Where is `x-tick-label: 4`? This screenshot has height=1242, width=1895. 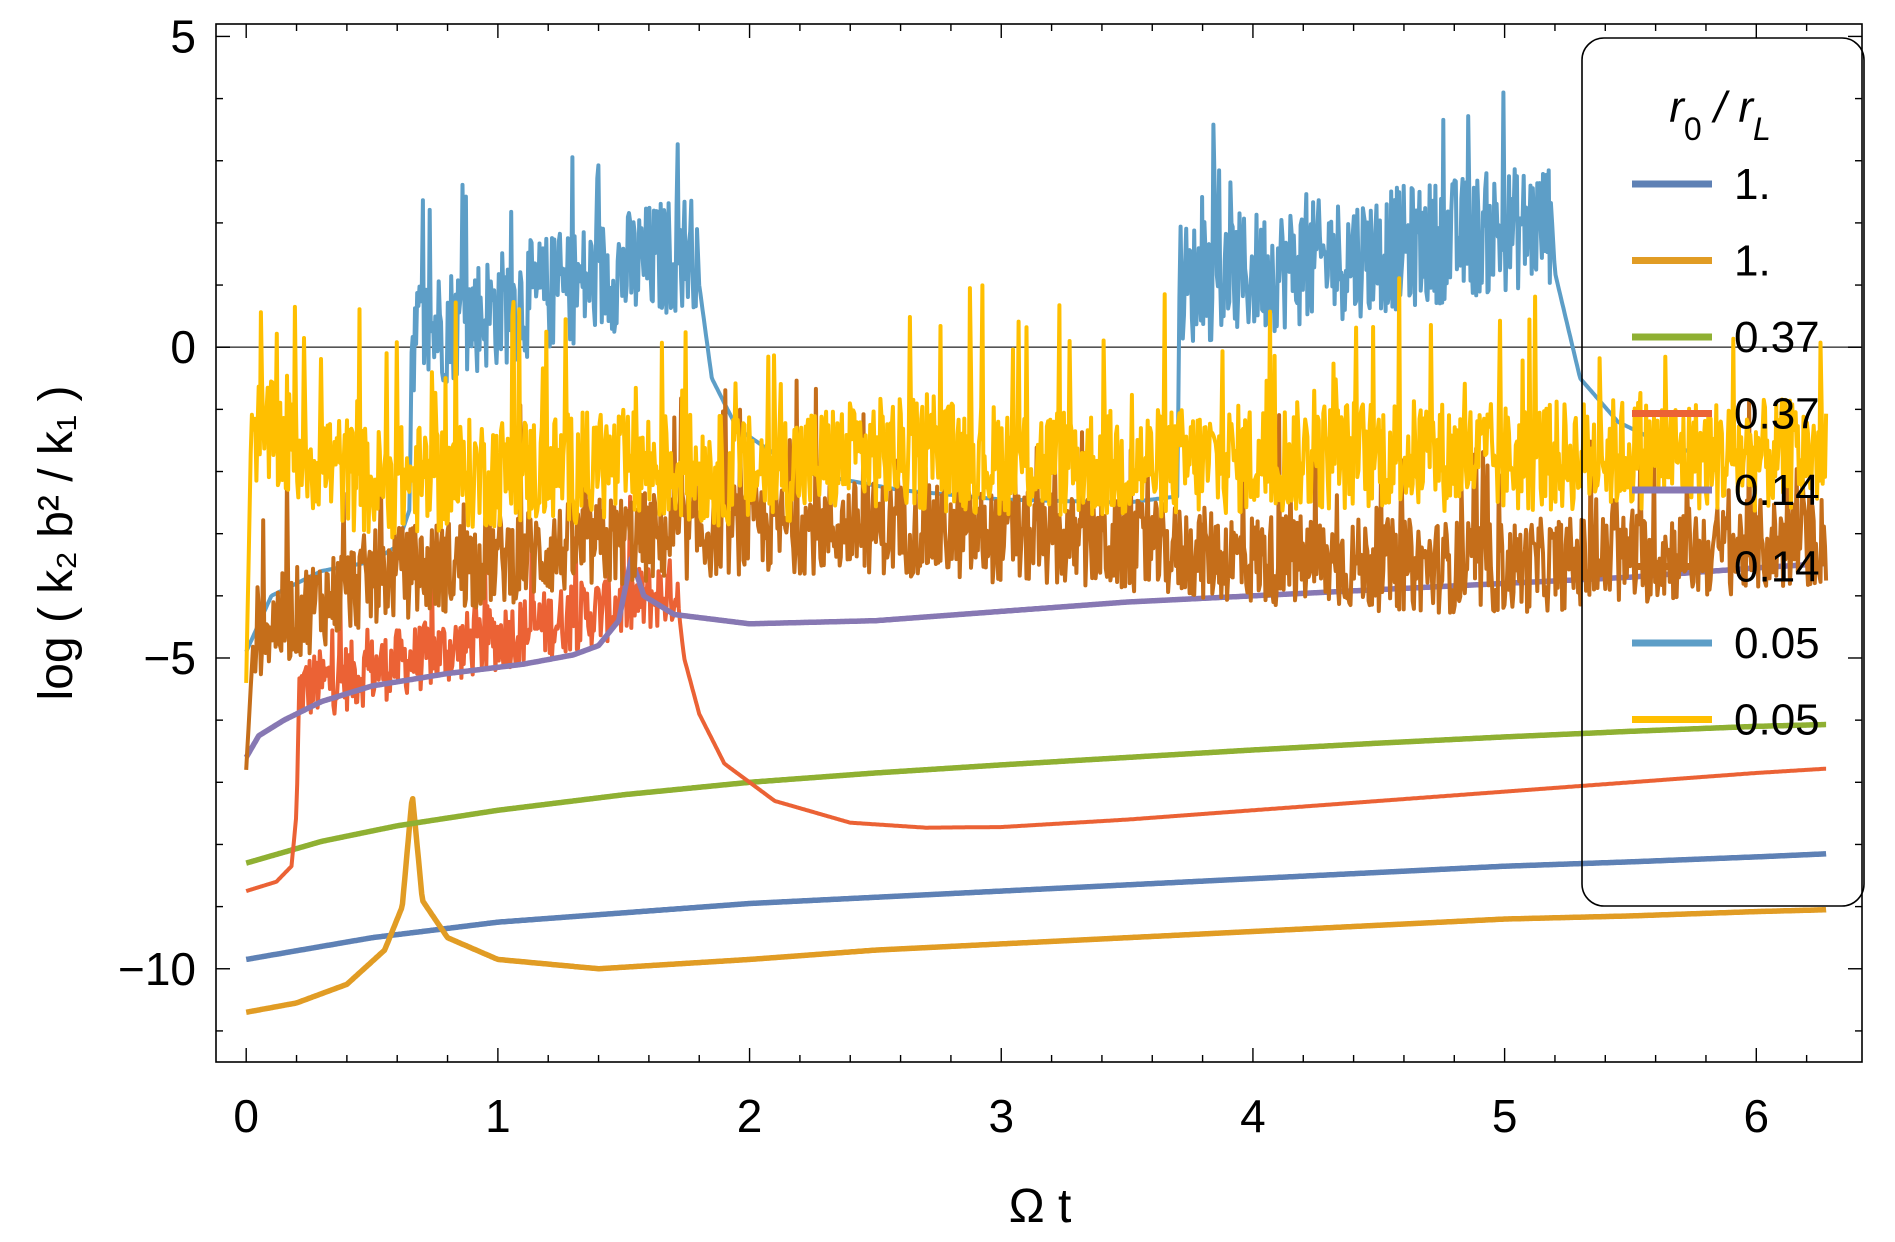
x-tick-label: 4 is located at coordinates (1253, 1116).